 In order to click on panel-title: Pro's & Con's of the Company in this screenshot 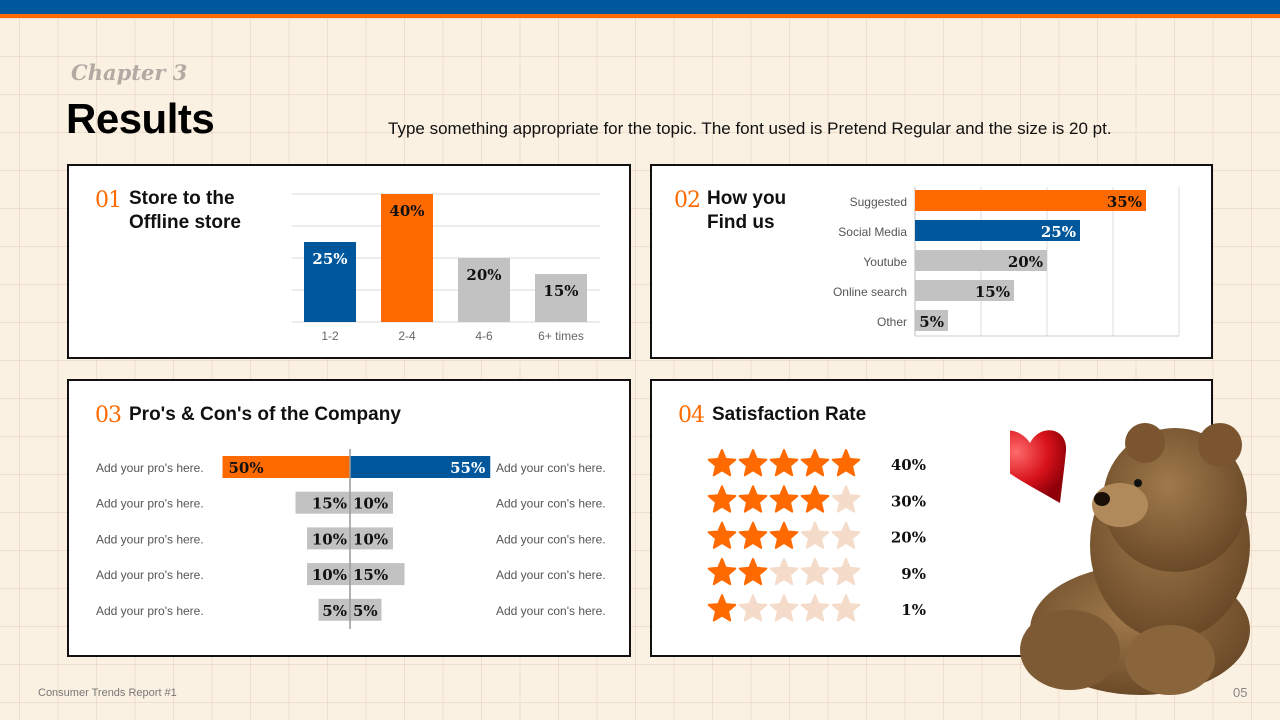, I will do `click(265, 414)`.